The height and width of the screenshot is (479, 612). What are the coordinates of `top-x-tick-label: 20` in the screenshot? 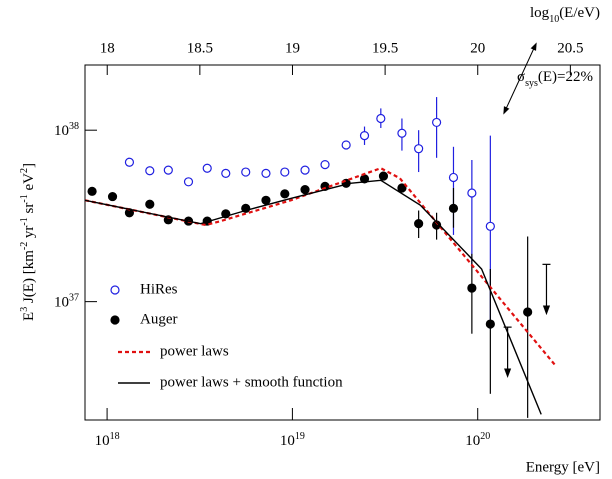 It's located at (477, 48).